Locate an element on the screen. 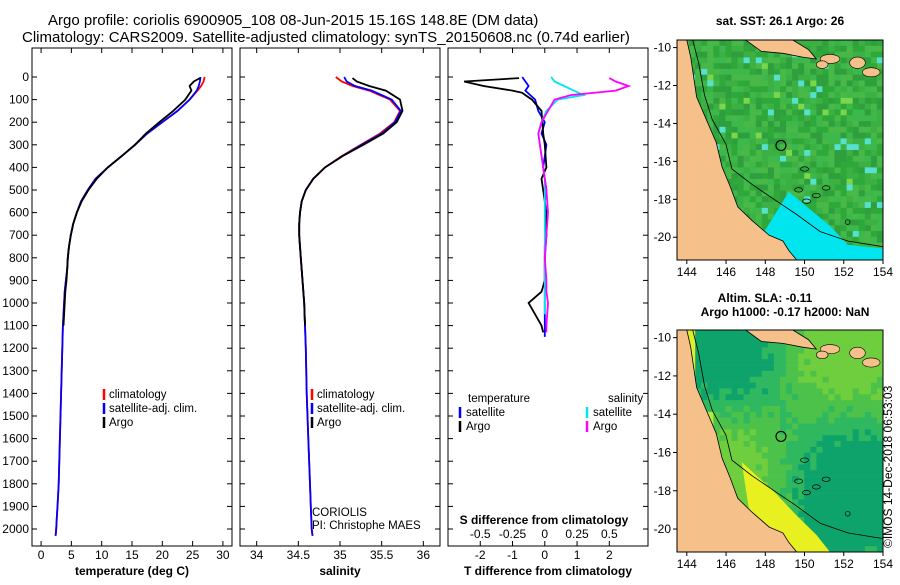  x-tick-label: 35.5 is located at coordinates (382, 555).